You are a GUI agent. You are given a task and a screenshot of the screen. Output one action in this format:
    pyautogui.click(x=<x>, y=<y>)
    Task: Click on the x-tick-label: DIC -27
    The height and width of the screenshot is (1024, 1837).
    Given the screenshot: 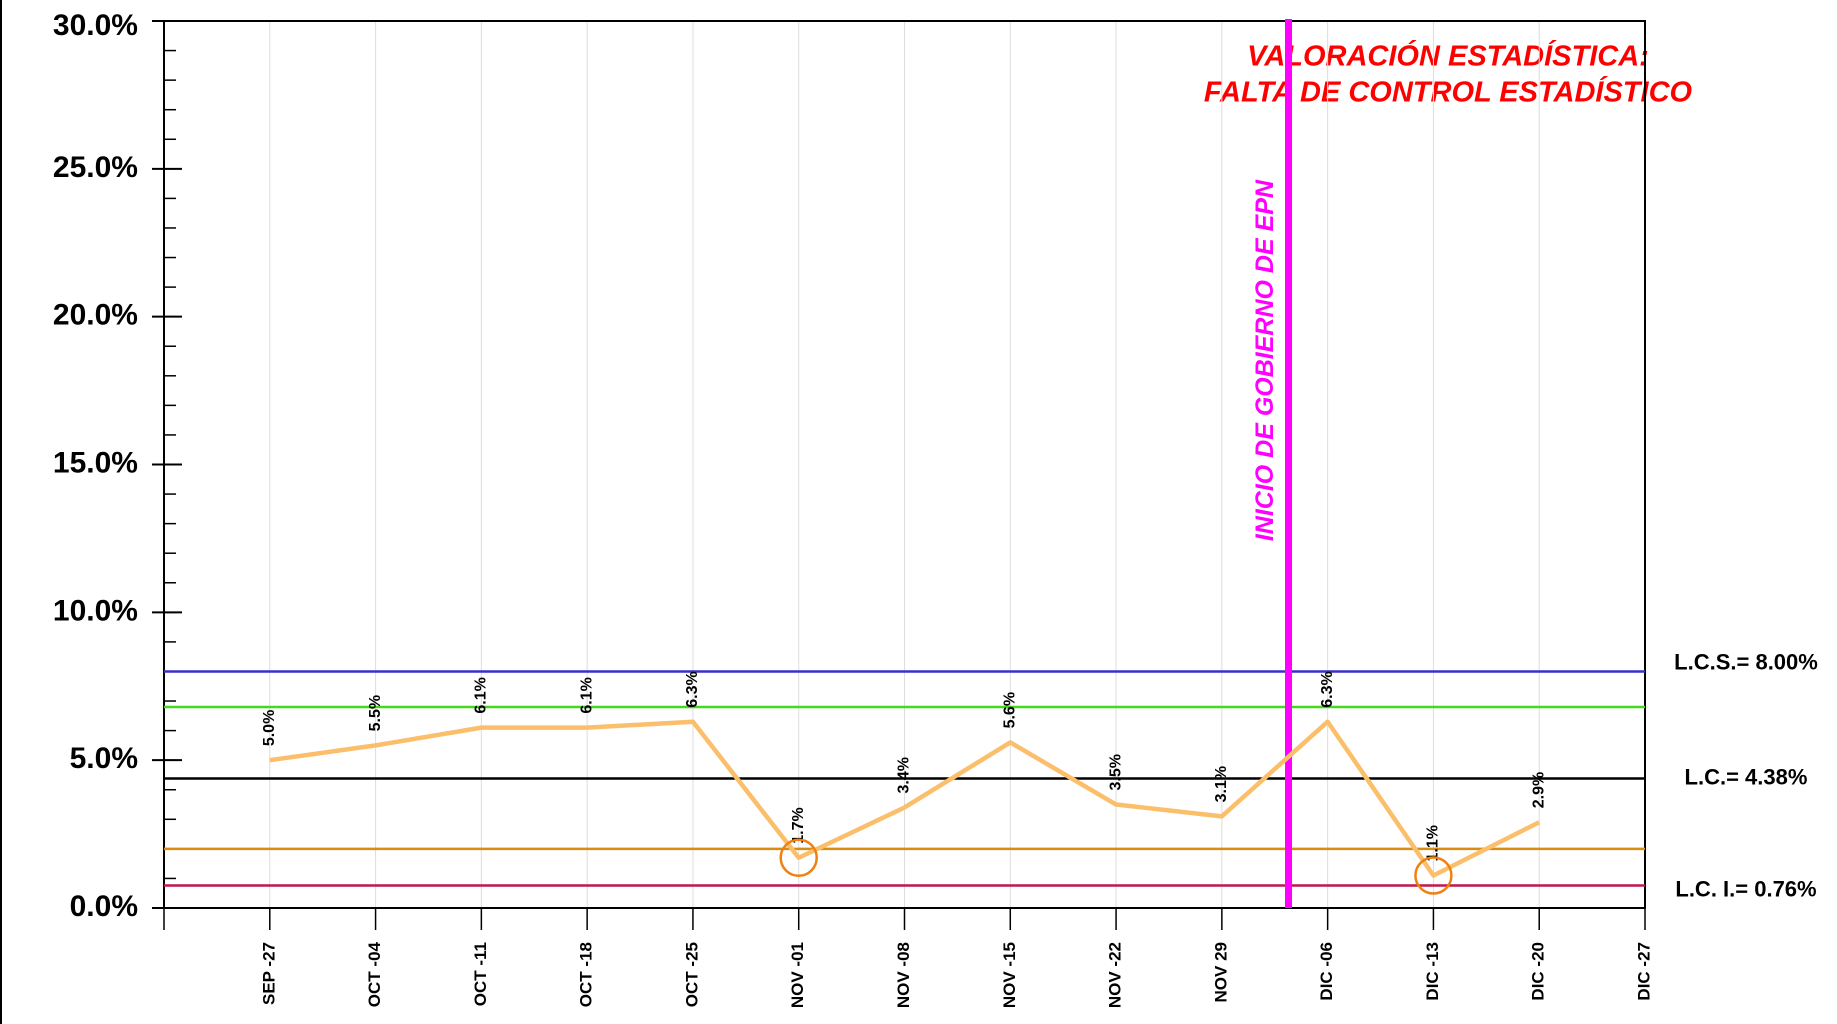 What is the action you would take?
    pyautogui.click(x=1643, y=971)
    